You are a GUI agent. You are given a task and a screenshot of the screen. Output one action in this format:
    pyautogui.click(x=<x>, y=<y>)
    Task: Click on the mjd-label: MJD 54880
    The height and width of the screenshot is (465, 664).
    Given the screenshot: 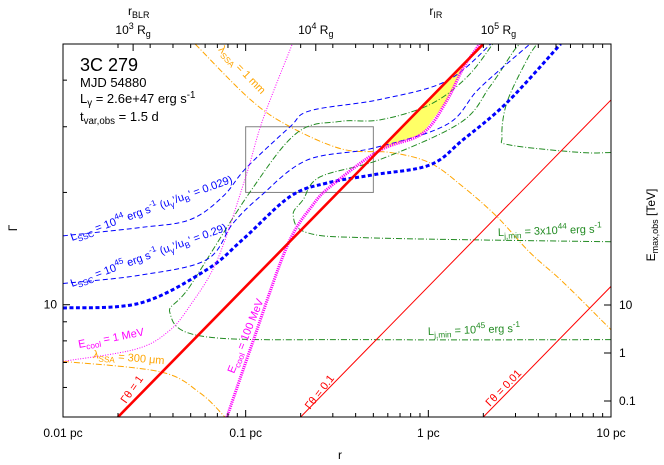 What is the action you would take?
    pyautogui.click(x=113, y=82)
    